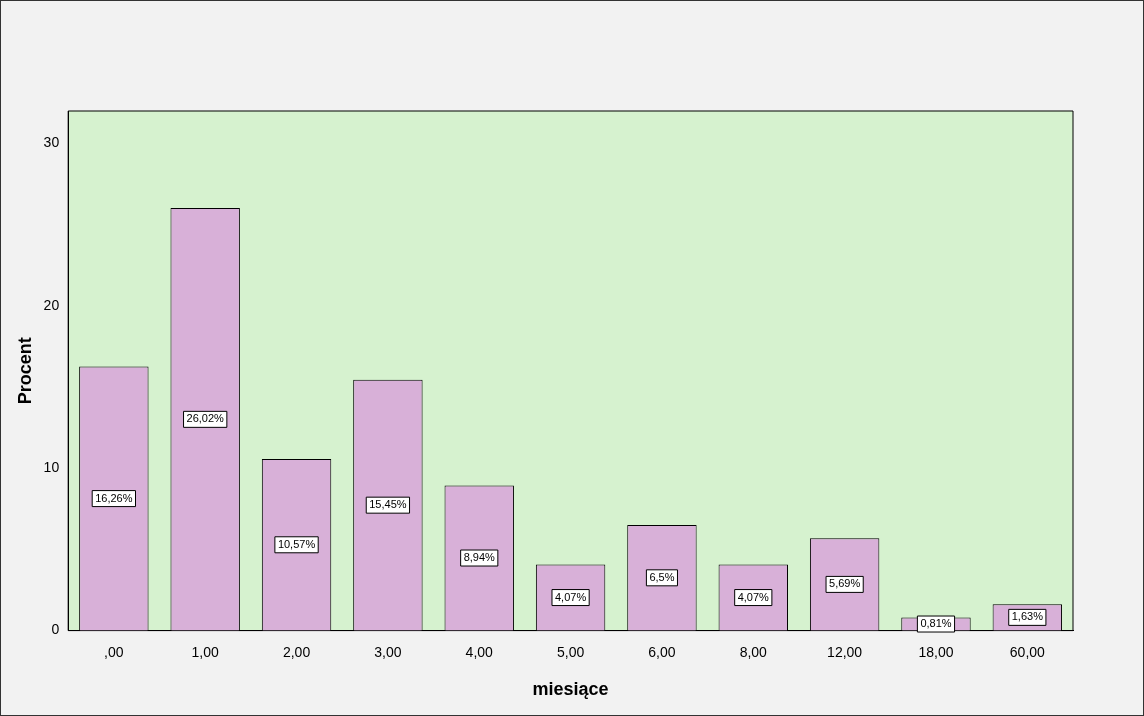  Describe the element at coordinates (114, 497) in the screenshot. I see `data-label: 16,26%` at that location.